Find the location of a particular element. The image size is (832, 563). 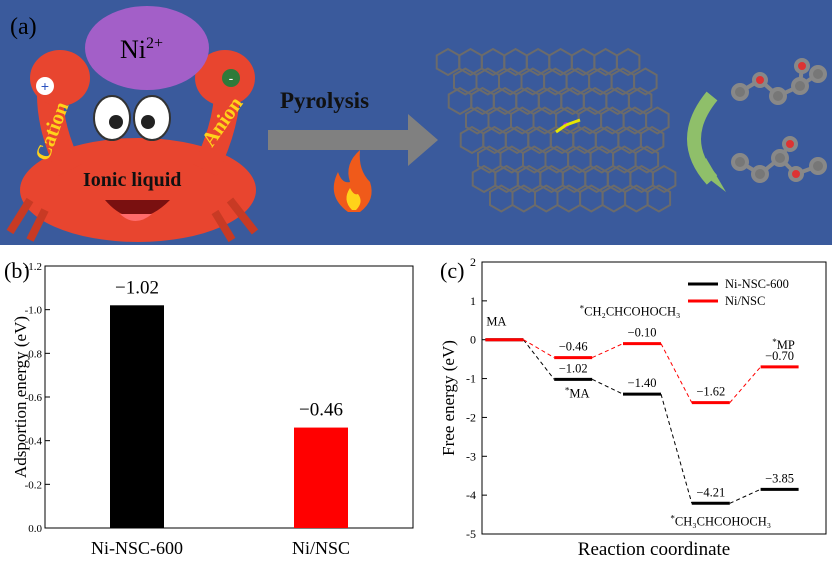

y-tick-label: -1 is located at coordinates (471, 379).